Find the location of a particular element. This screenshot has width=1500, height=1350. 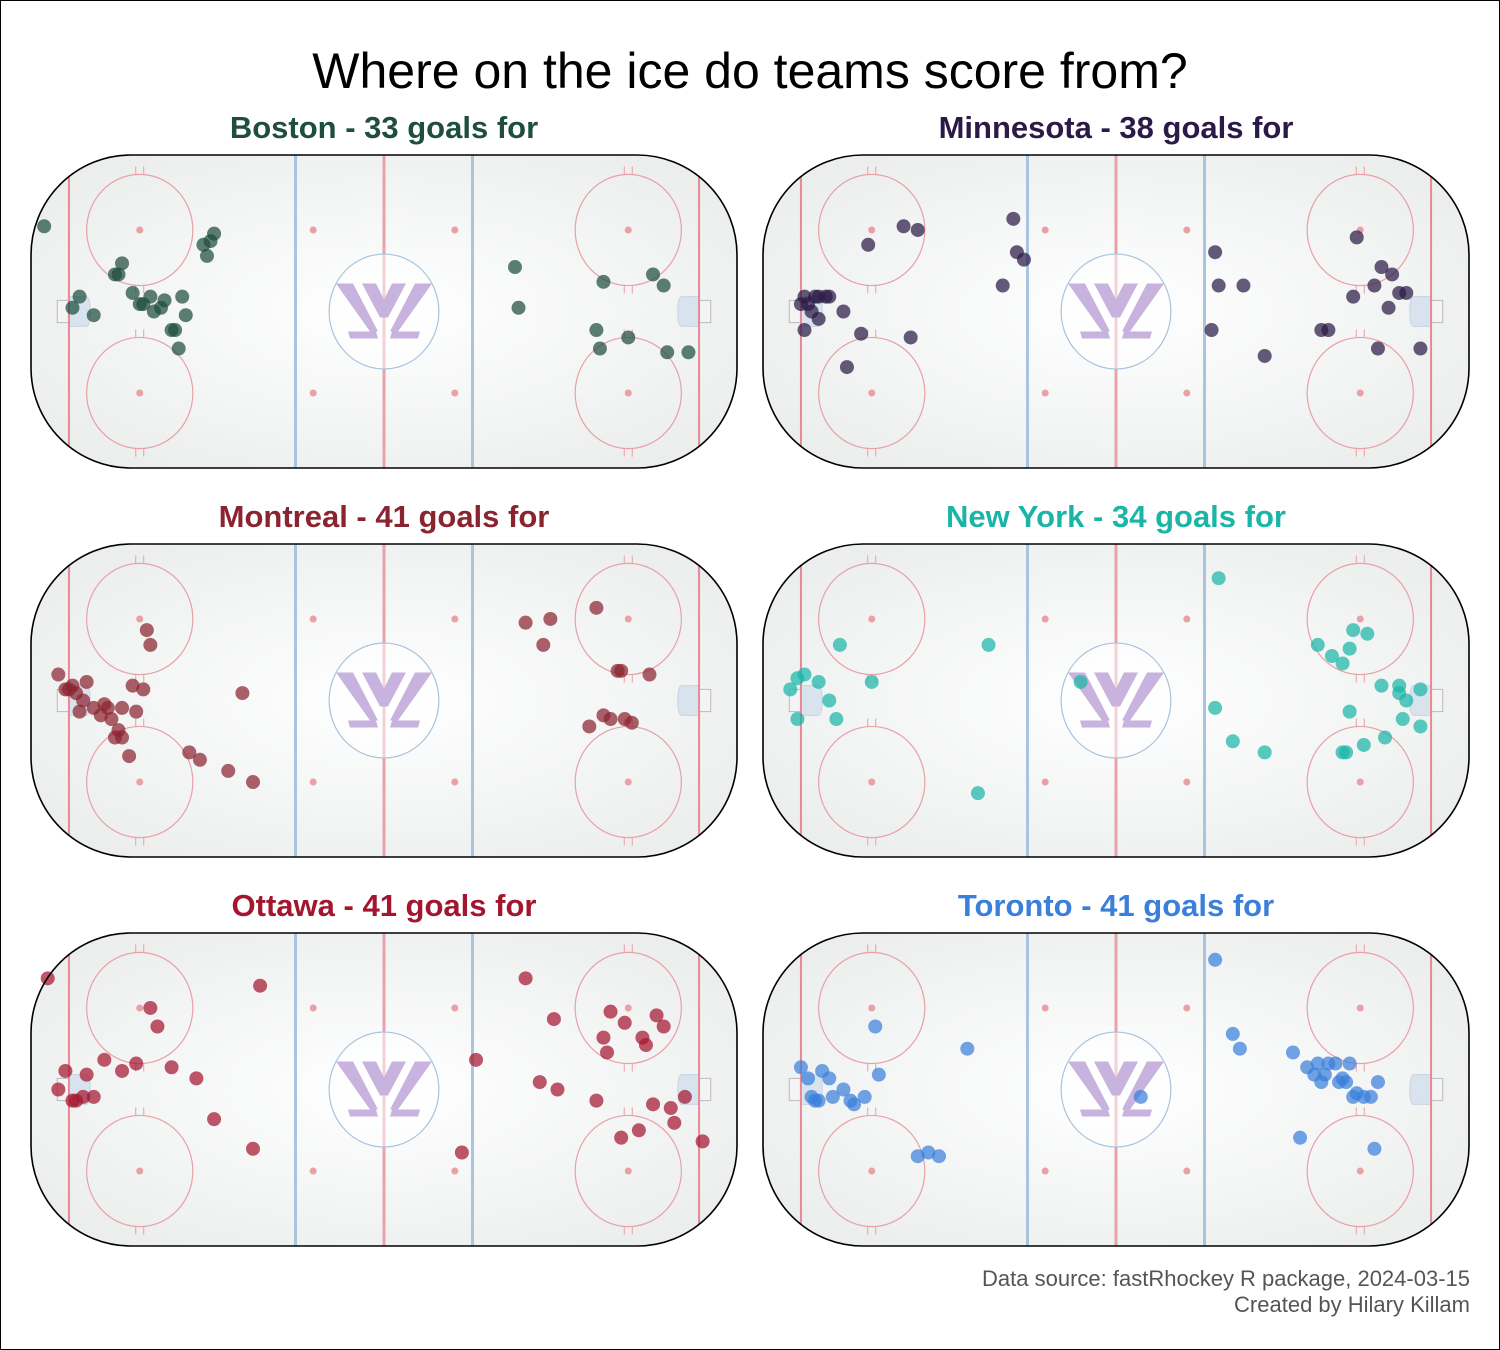

goal-crease is located at coordinates (688, 700).